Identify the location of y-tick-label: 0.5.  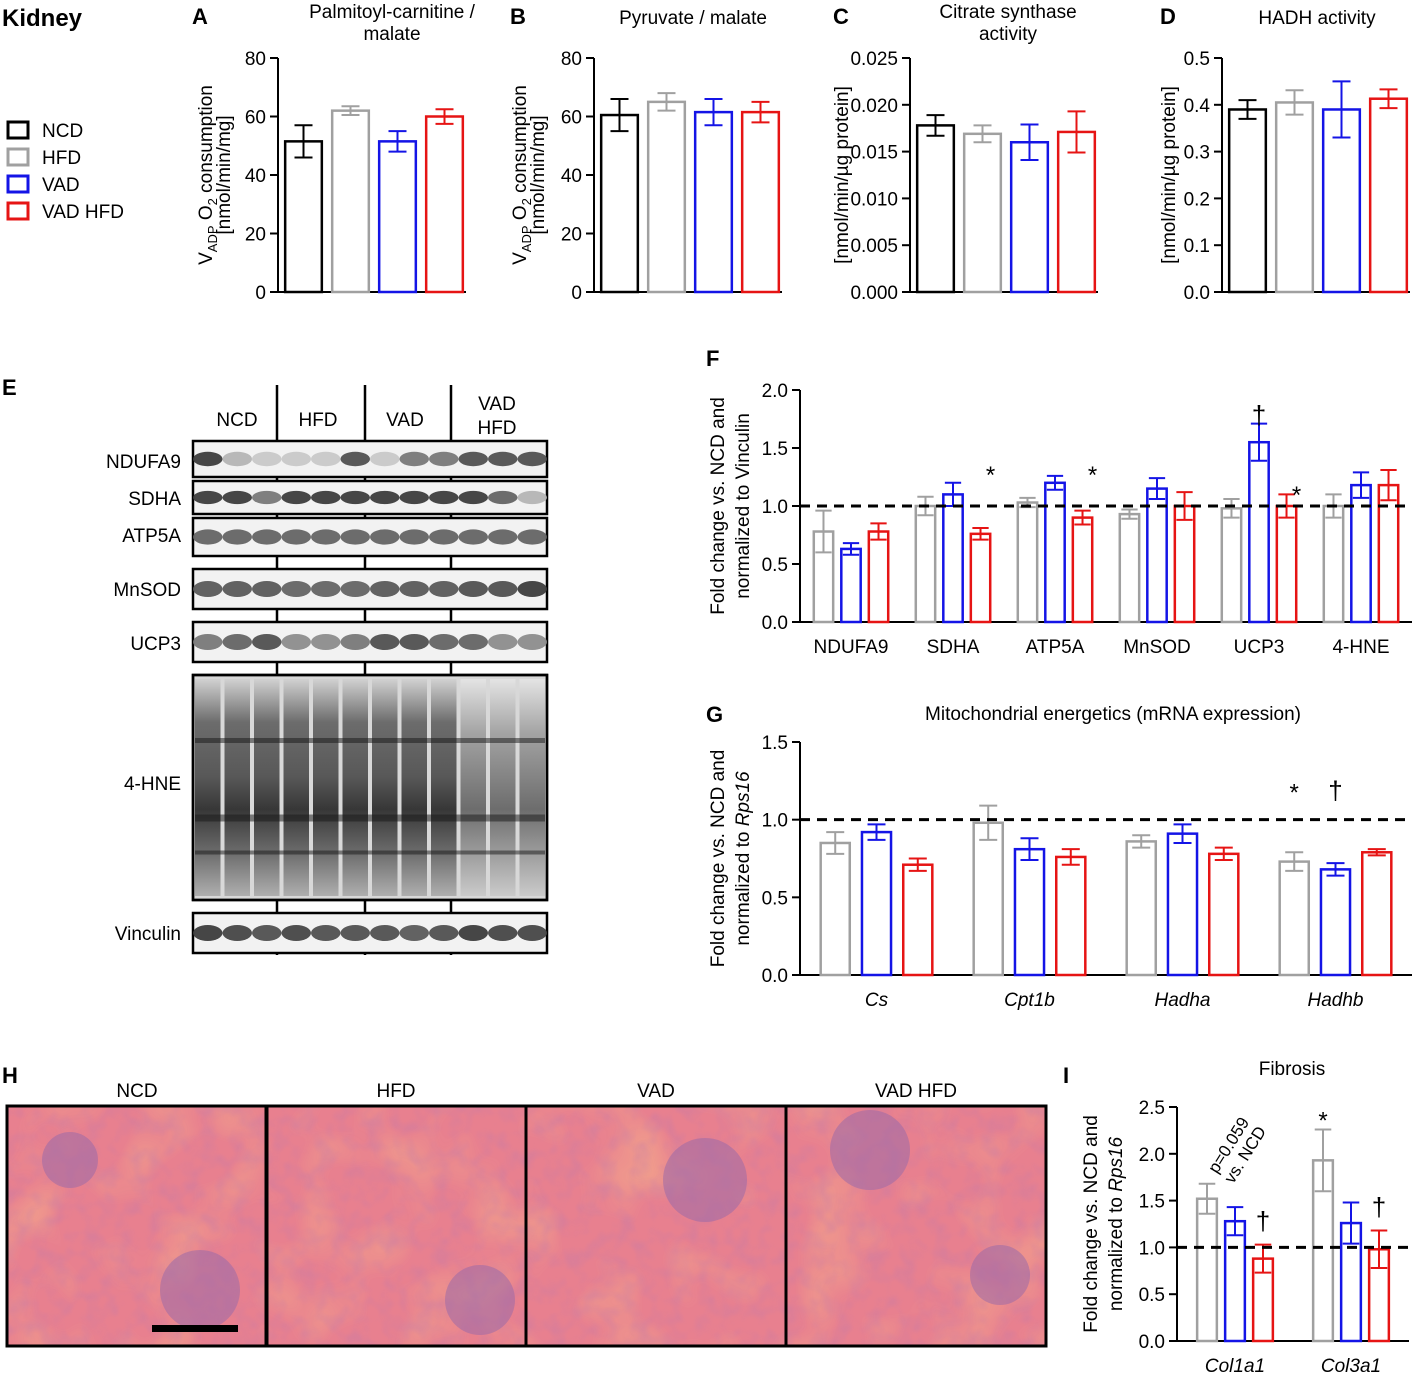
(775, 898).